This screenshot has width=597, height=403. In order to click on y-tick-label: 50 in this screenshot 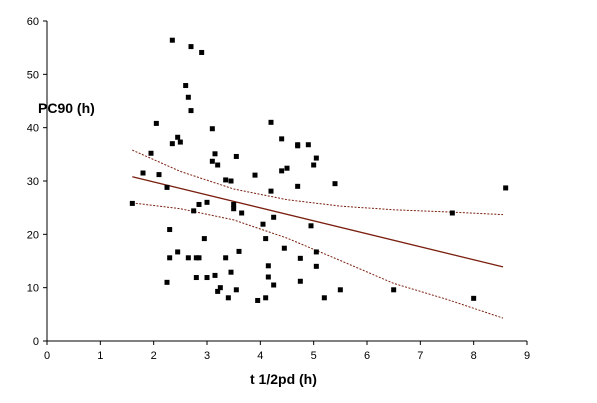, I will do `click(33, 75)`.